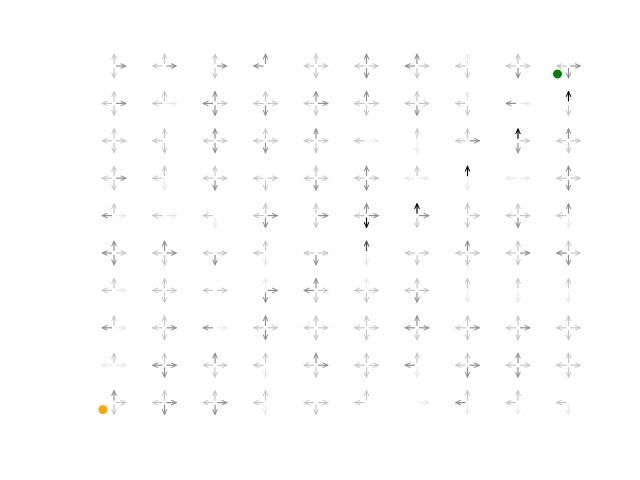  What do you see at coordinates (569, 253) in the screenshot?
I see `grid-cell-r5-c9` at bounding box center [569, 253].